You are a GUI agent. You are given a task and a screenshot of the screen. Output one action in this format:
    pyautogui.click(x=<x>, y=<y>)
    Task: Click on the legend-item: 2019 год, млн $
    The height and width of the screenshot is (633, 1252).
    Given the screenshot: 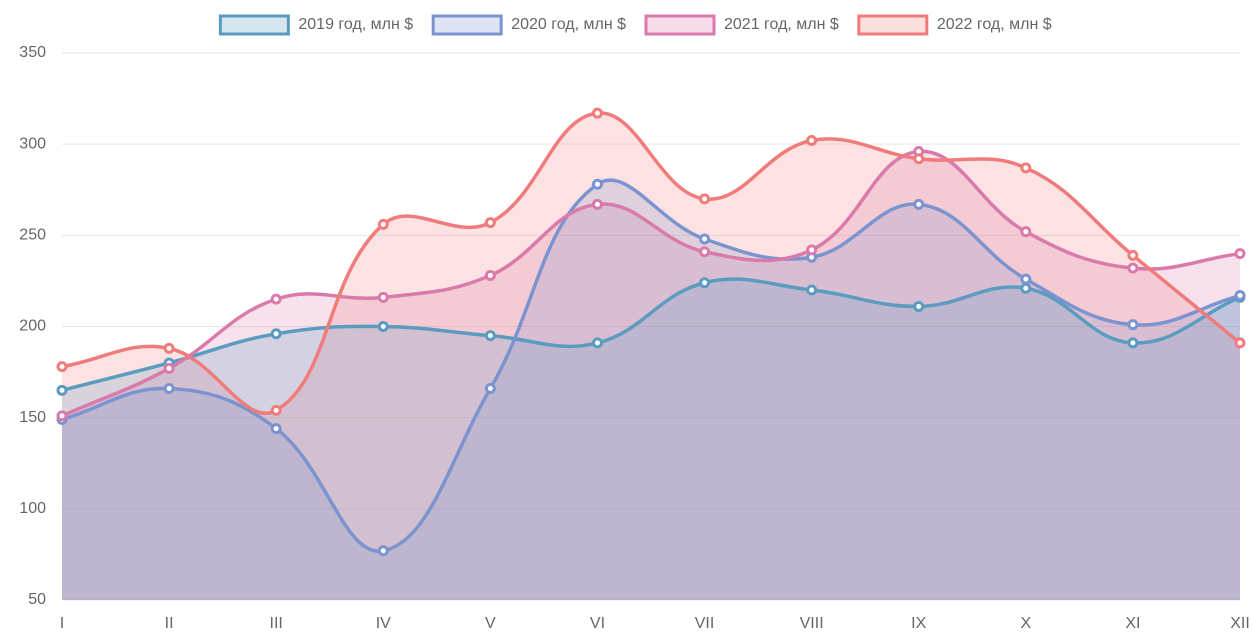 What is the action you would take?
    pyautogui.click(x=315, y=25)
    